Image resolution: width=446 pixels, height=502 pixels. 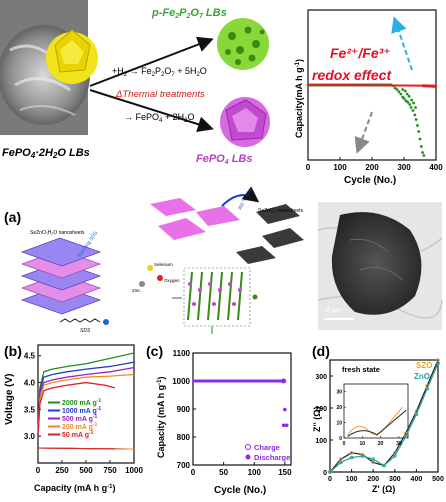 I want to click on inset-x-tick-label: 20, so click(x=381, y=444).